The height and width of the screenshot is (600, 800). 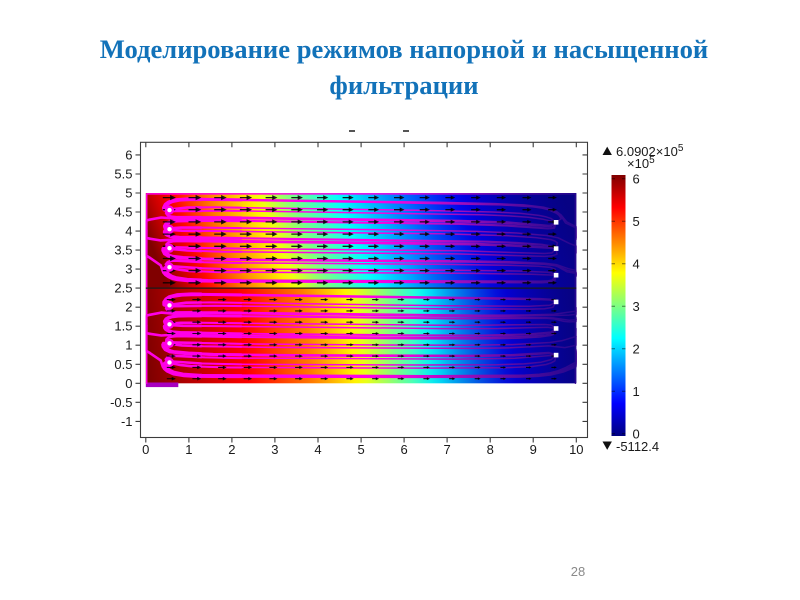 I want to click on svg-text: 7, so click(x=446, y=449).